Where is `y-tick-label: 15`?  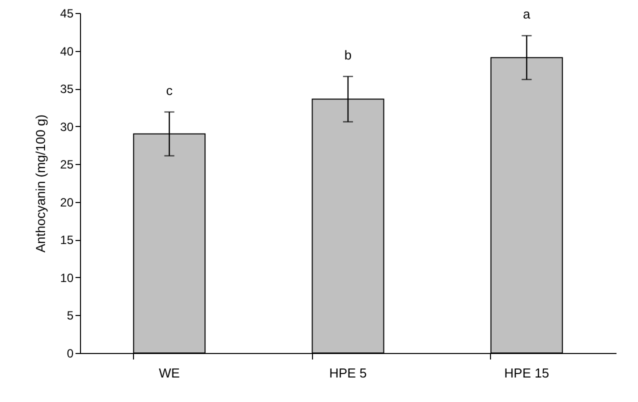
y-tick-label: 15 is located at coordinates (67, 240).